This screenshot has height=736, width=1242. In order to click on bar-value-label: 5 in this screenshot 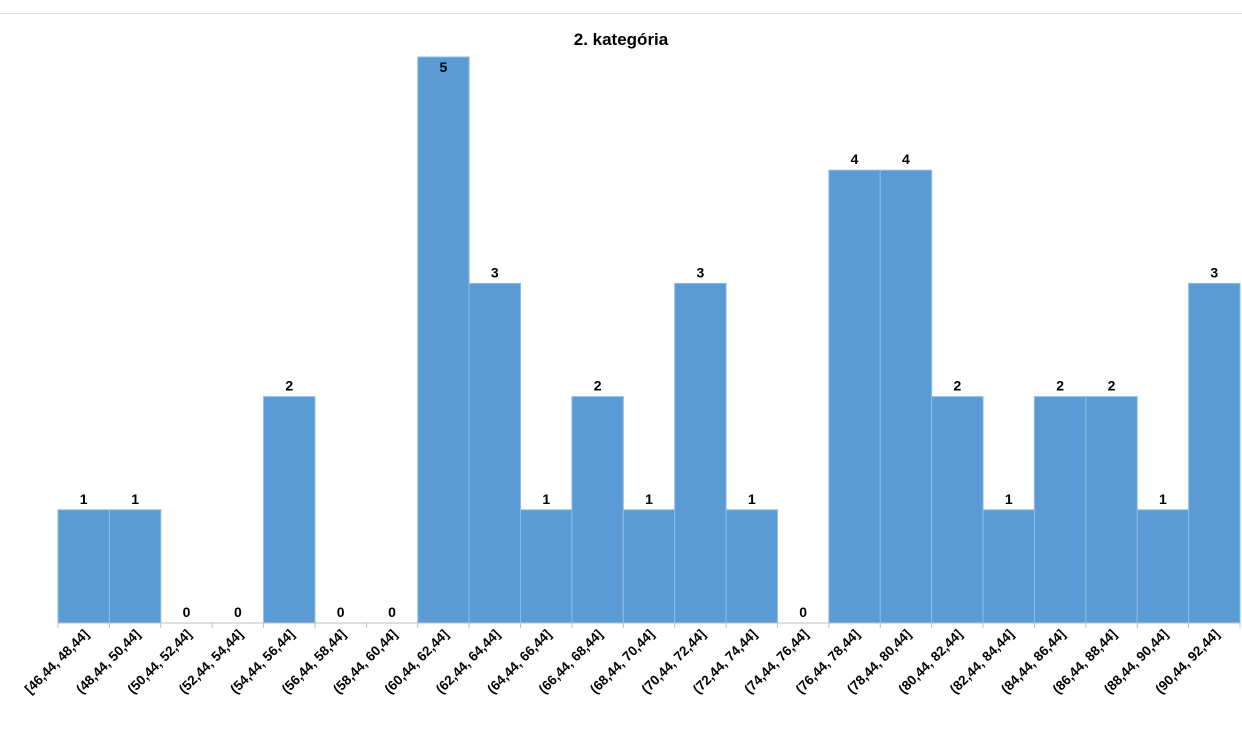, I will do `click(444, 67)`.